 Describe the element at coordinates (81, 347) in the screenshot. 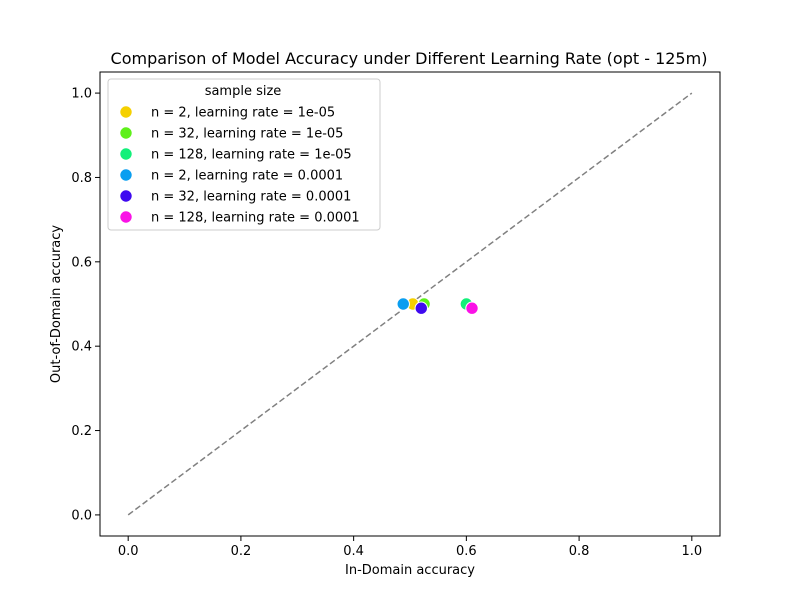

I see `y-tick-label: 0.4` at that location.